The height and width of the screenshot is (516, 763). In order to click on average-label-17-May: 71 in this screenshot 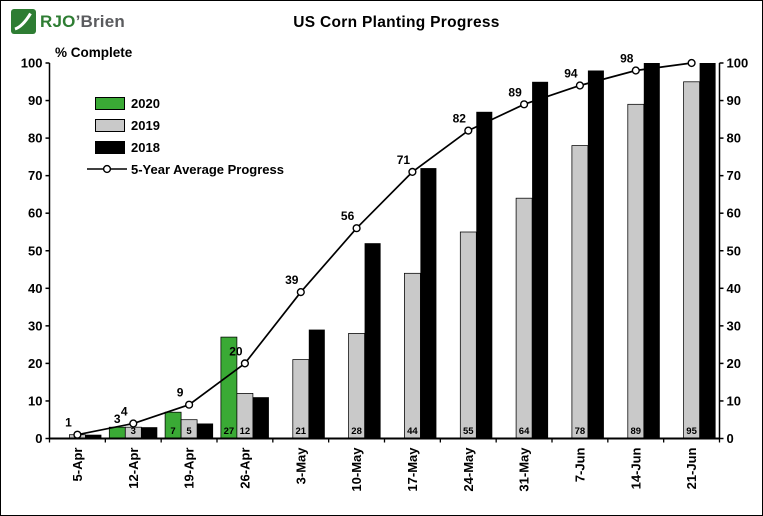, I will do `click(404, 160)`.